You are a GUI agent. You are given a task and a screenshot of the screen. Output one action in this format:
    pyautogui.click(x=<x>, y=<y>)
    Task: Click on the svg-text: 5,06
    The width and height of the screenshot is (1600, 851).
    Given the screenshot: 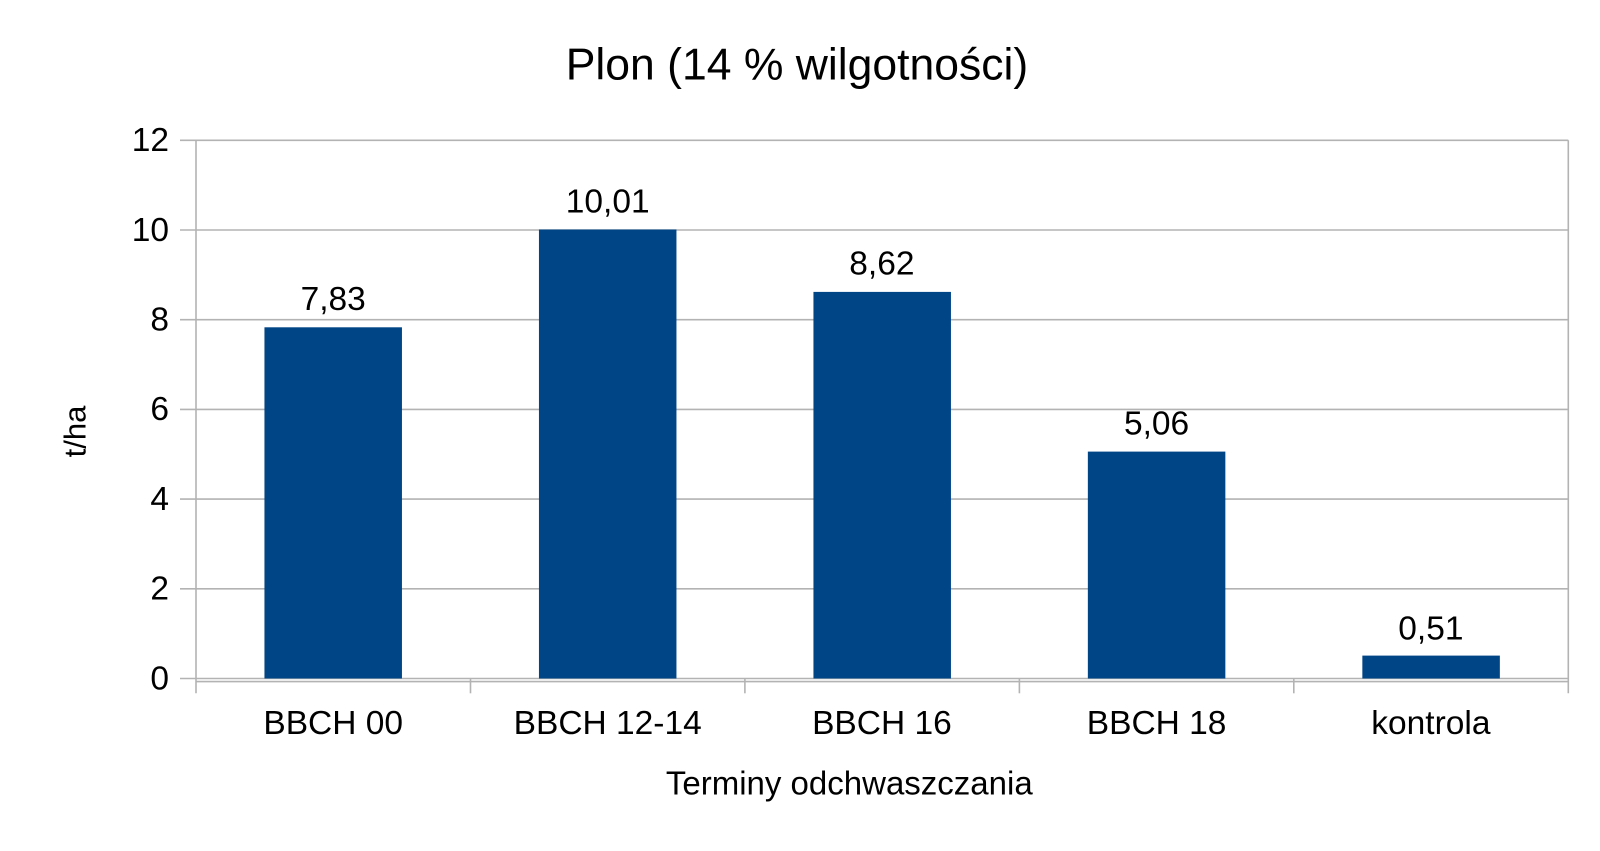 What is the action you would take?
    pyautogui.click(x=1156, y=424)
    